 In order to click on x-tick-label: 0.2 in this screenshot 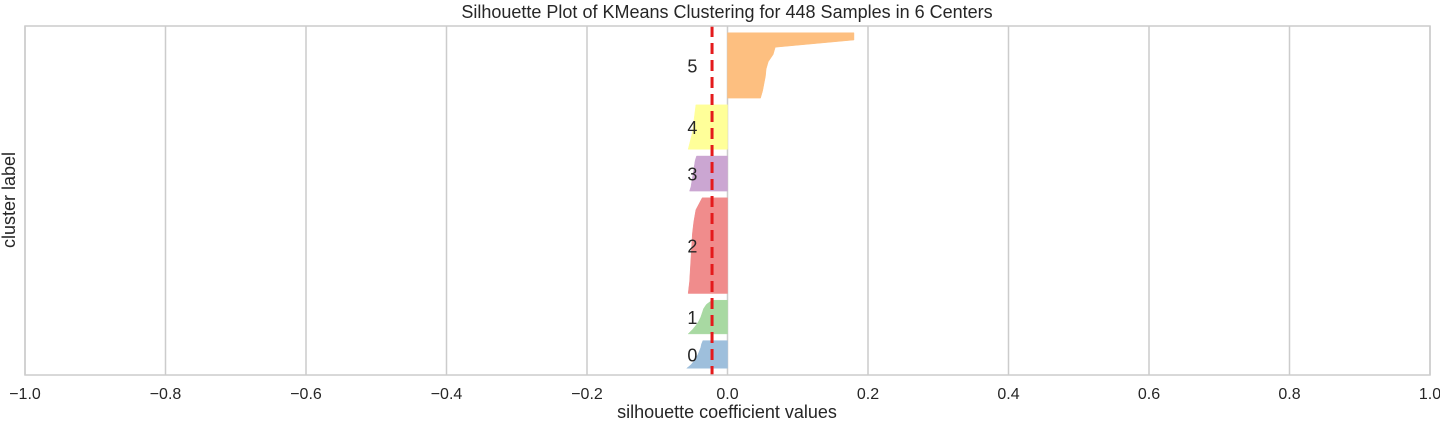, I will do `click(868, 394)`.